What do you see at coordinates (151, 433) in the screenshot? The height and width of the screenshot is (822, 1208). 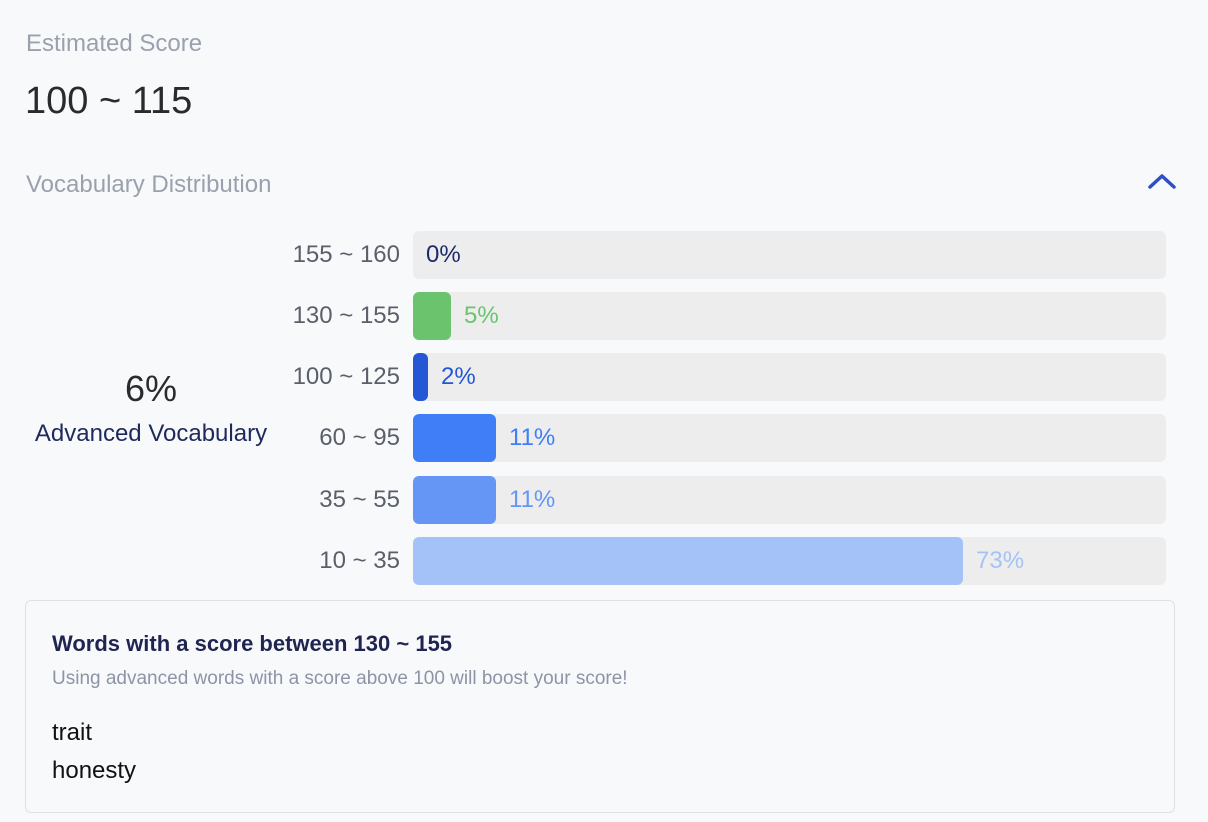 I see `advanced-label: Advanced Vocabulary` at bounding box center [151, 433].